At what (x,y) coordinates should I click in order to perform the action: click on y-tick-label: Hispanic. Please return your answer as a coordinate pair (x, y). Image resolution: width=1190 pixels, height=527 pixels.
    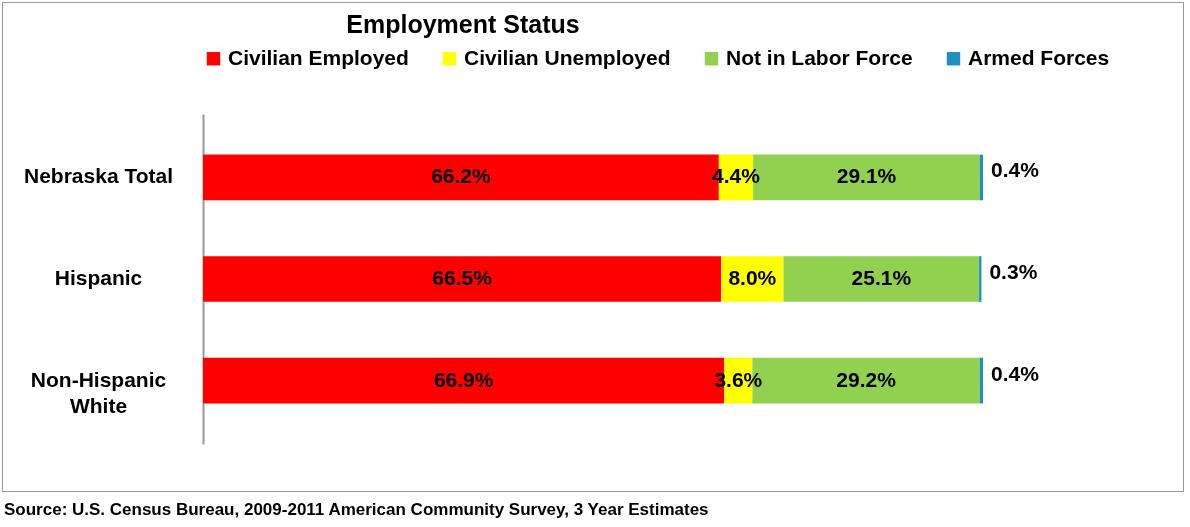
    Looking at the image, I should click on (98, 277).